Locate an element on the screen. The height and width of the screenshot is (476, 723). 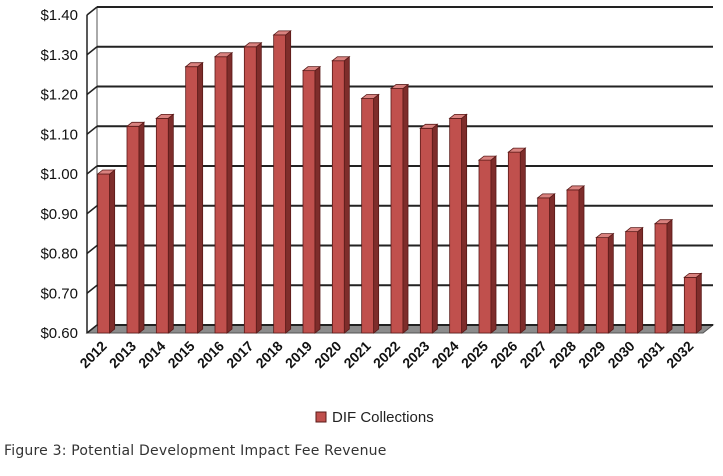
x-tick-label: 2013 is located at coordinates (122, 354).